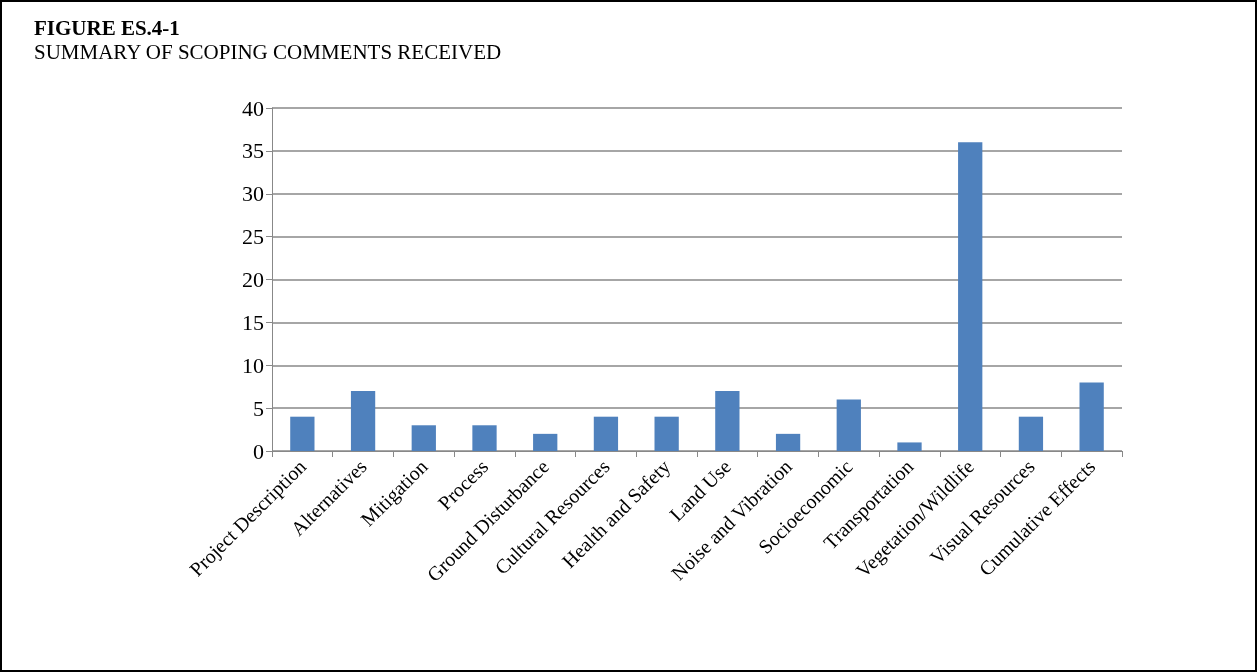 The height and width of the screenshot is (672, 1257). Describe the element at coordinates (253, 237) in the screenshot. I see `y-tick-label: 25` at that location.